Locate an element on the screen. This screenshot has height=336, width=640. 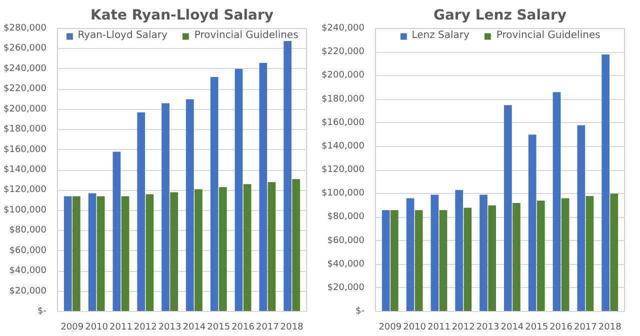
chart-title: Gary Lenz Salary is located at coordinates (500, 16).